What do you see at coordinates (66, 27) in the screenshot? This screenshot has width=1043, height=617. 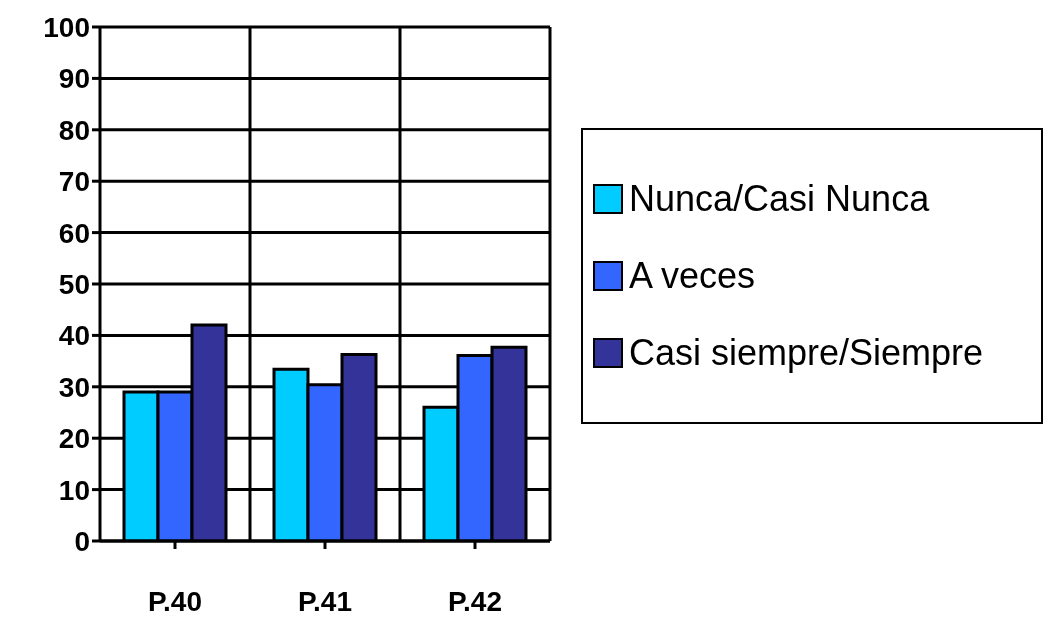 I see `y-tick-label: 100` at bounding box center [66, 27].